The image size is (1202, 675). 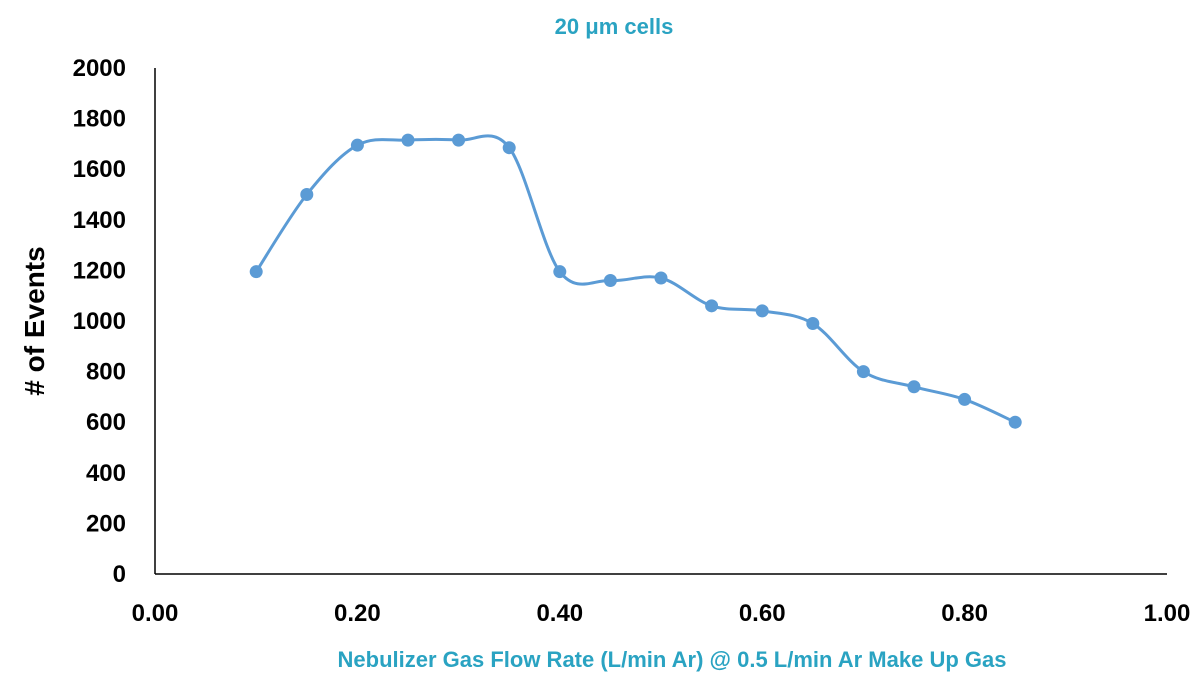 I want to click on x-tick-label: 0.20, so click(x=357, y=613).